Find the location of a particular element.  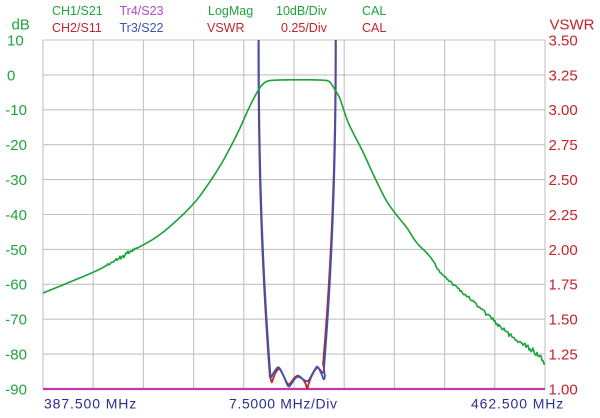

svg-text: 0.25/Div is located at coordinates (304, 28).